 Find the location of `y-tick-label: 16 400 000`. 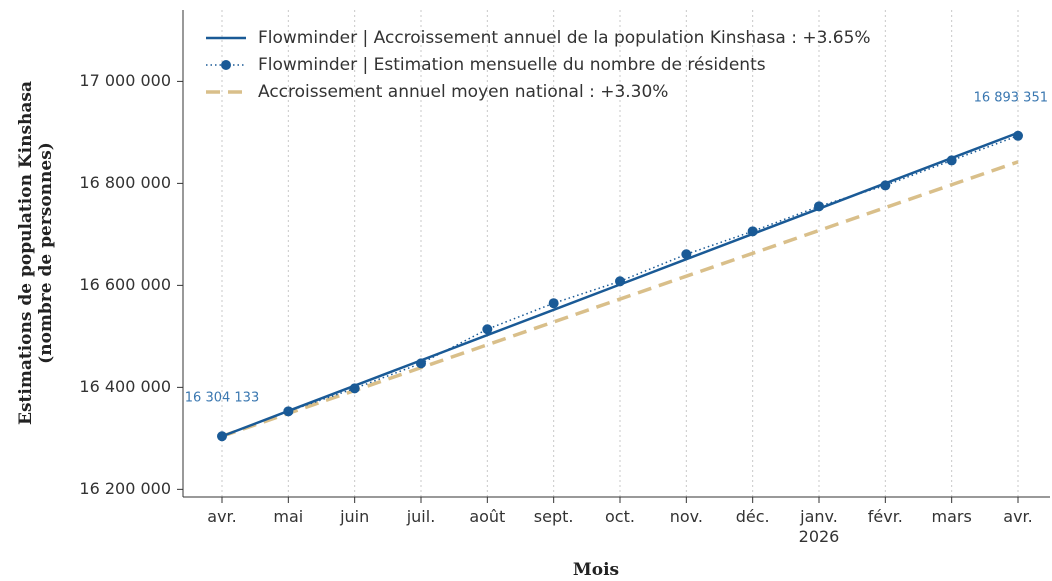

y-tick-label: 16 400 000 is located at coordinates (125, 386).